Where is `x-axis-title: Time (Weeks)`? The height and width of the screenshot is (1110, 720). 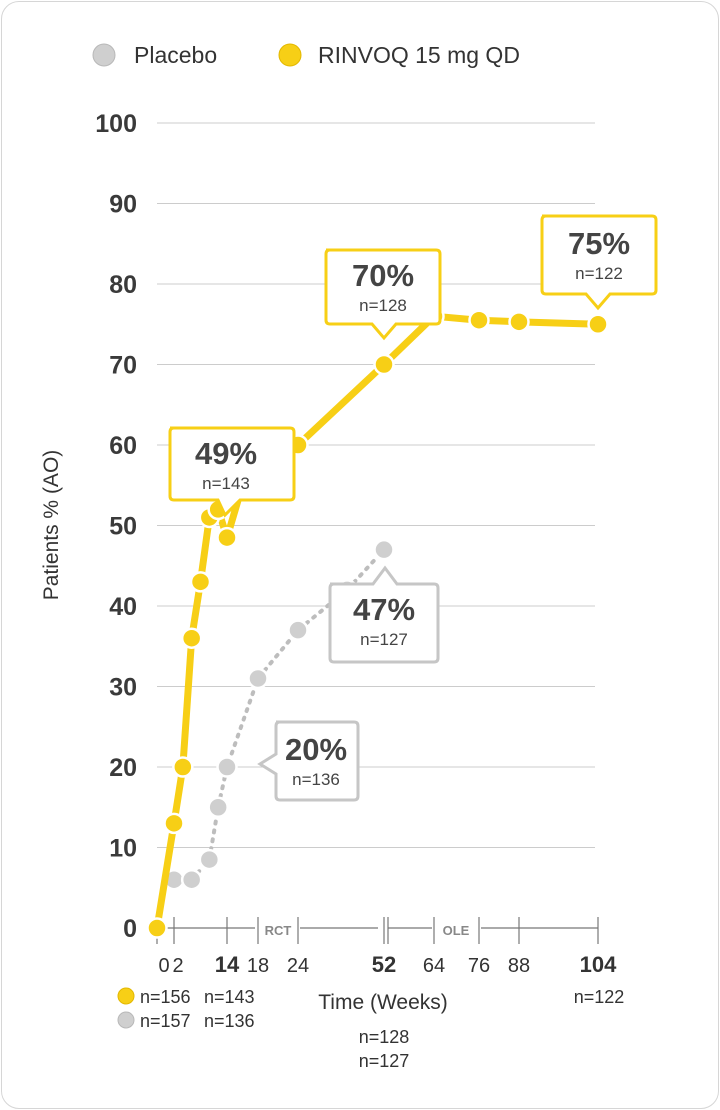
x-axis-title: Time (Weeks) is located at coordinates (383, 1002).